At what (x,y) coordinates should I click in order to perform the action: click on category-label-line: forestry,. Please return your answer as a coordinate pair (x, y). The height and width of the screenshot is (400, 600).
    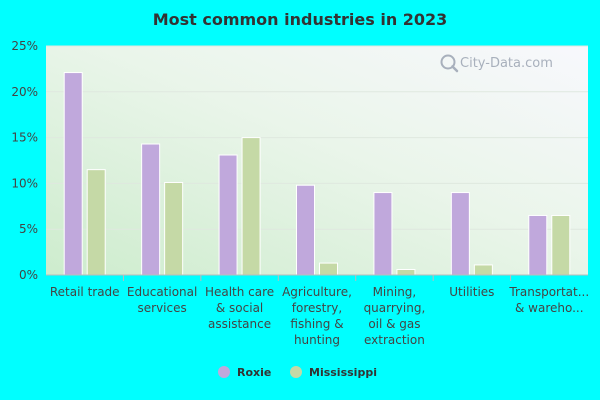
    Looking at the image, I should click on (317, 308).